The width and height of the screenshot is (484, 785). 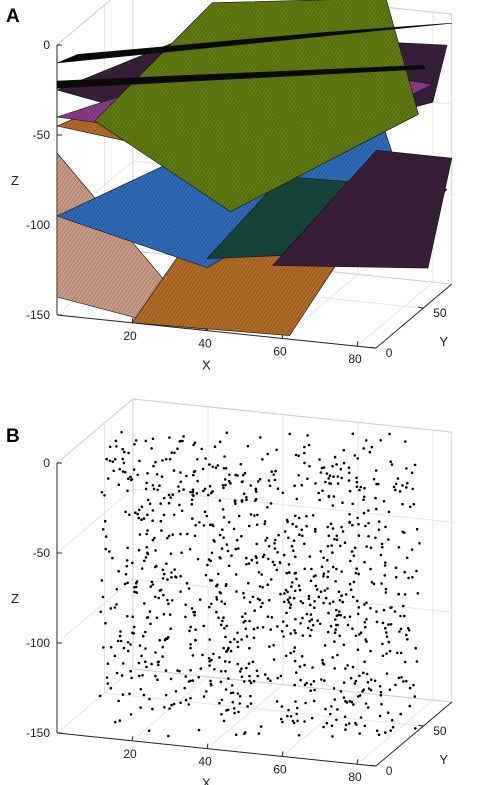 I want to click on grid-line, so click(x=95, y=611).